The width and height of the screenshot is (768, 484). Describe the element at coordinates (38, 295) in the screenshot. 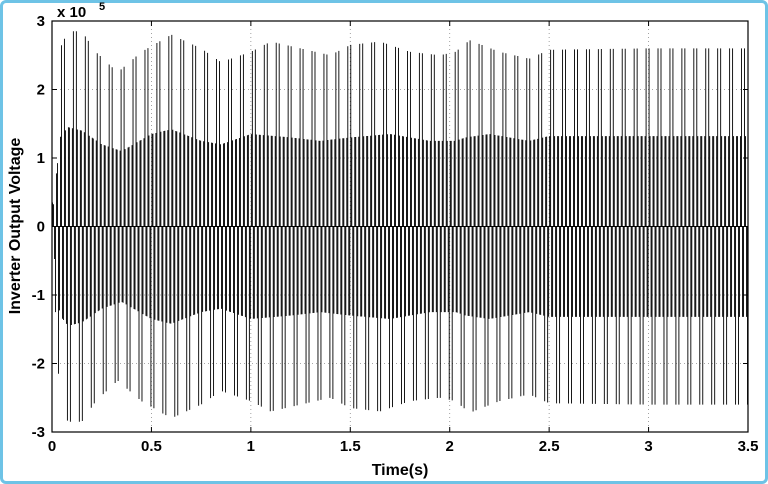

I see `y-tick-label: -1` at that location.